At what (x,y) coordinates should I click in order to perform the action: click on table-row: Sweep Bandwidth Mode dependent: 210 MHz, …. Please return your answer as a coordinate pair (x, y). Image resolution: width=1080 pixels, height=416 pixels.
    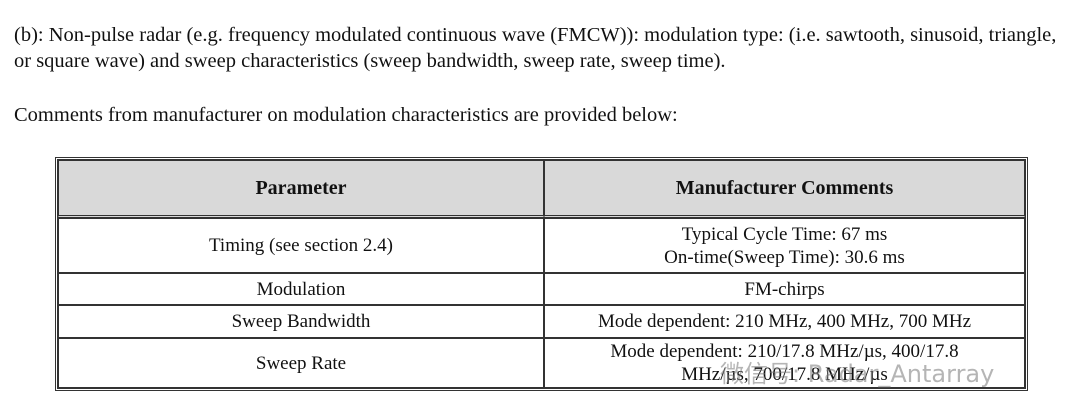
    Looking at the image, I should click on (541, 321).